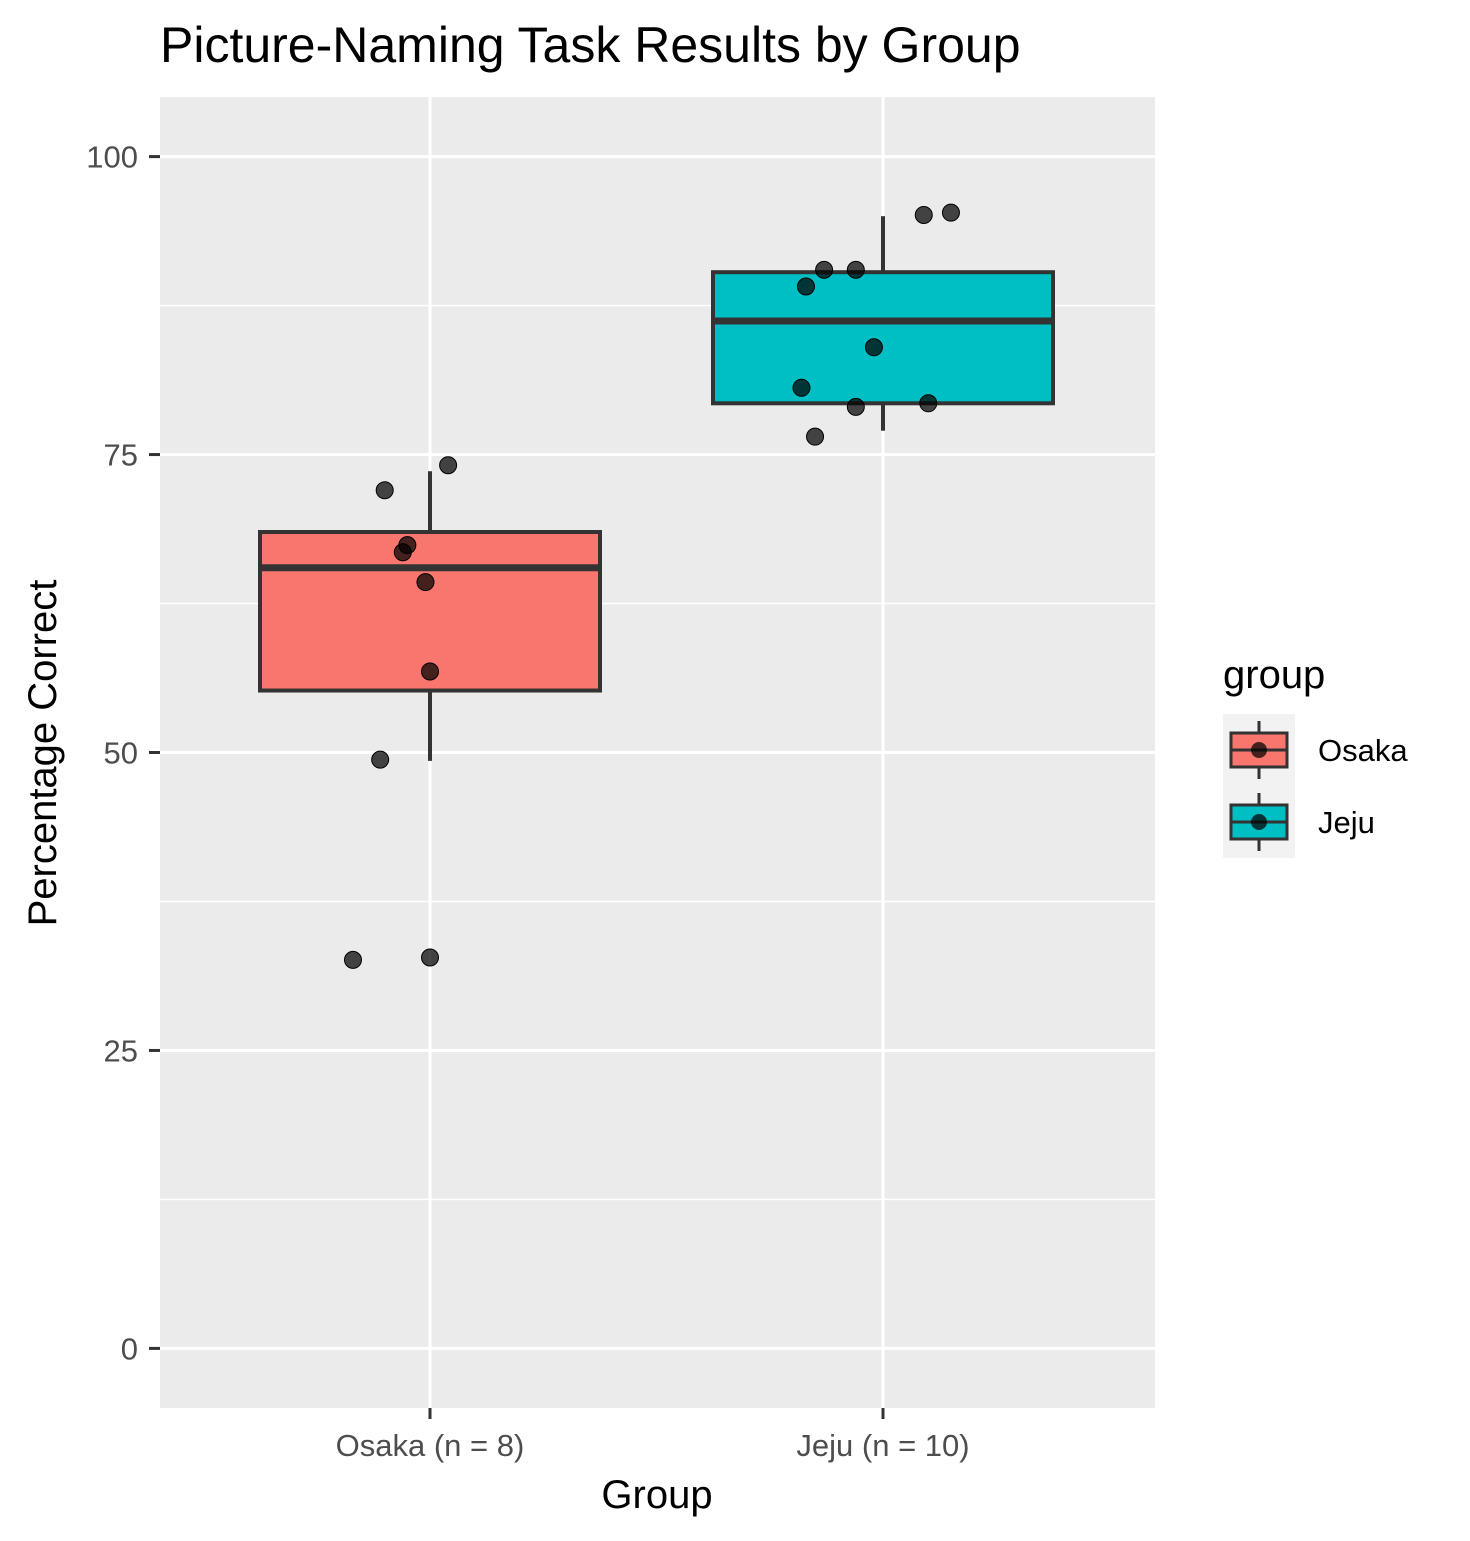 Image resolution: width=1470 pixels, height=1541 pixels. I want to click on x-axis: Osaka (n = 8) Jeju (n = 10), so click(653, 1435).